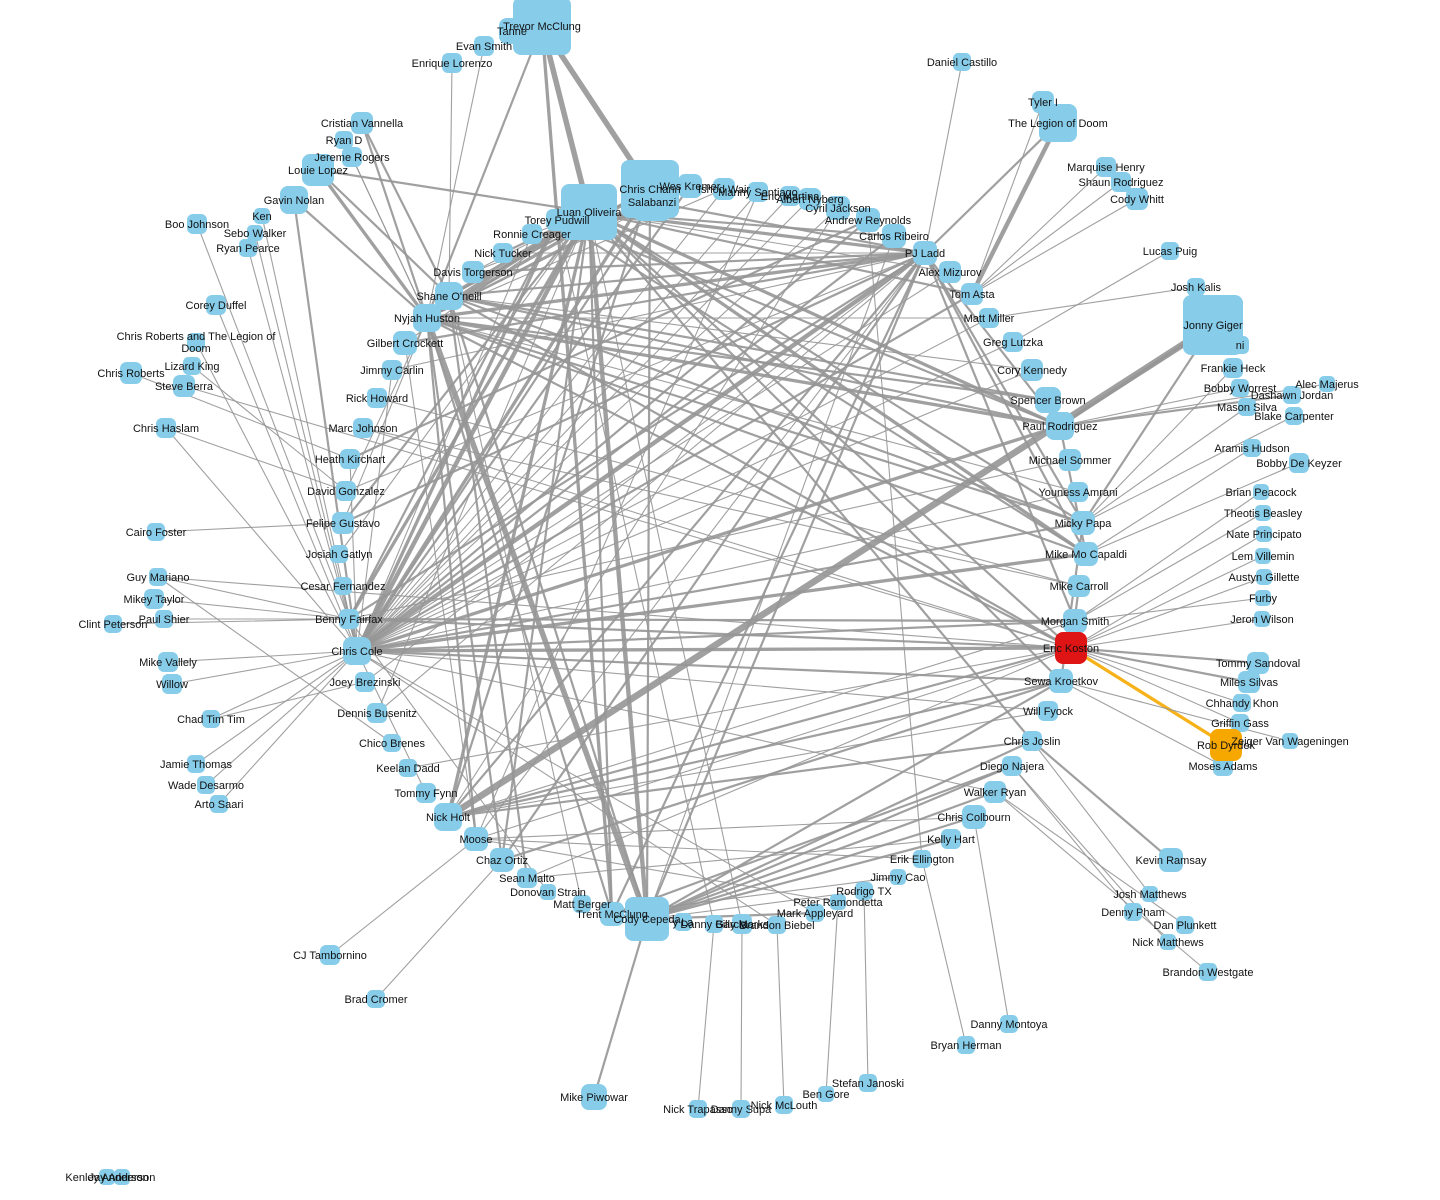  Describe the element at coordinates (156, 532) in the screenshot. I see `graph-node-cairo-foster` at that location.